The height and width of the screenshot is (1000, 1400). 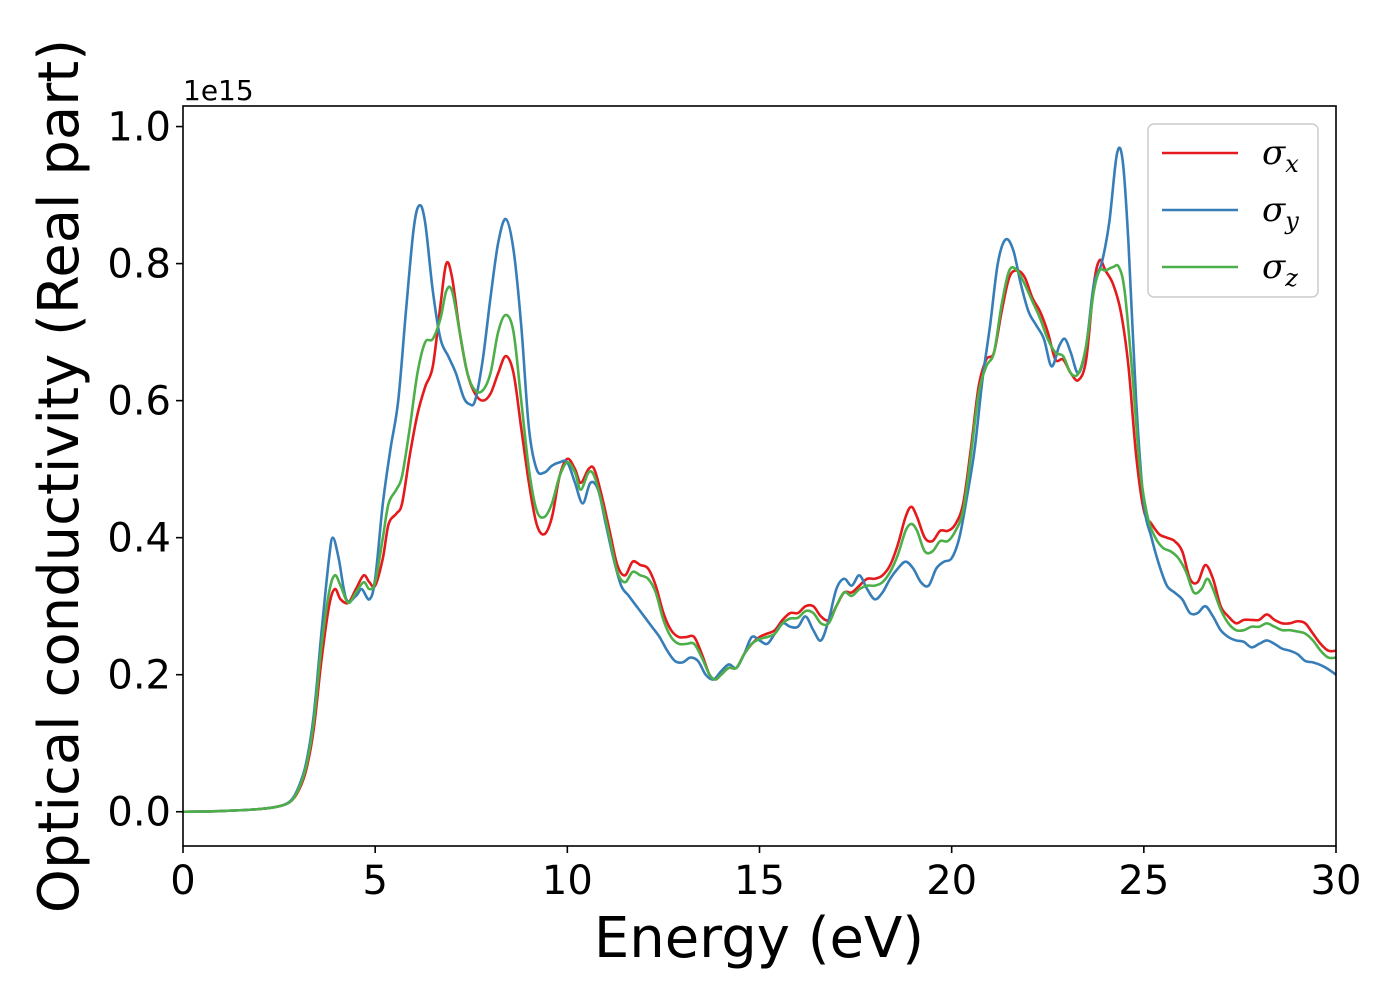 What do you see at coordinates (145, 470) in the screenshot?
I see `y-axis-ticks: 0.0 0.2 0.4 0.6 0.8 1.0` at bounding box center [145, 470].